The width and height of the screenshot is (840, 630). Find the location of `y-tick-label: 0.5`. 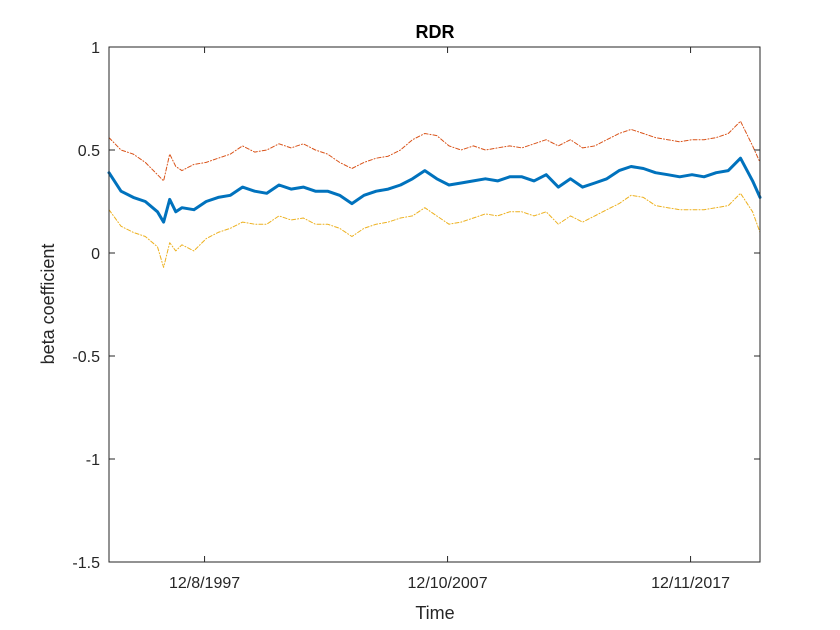

y-tick-label: 0.5 is located at coordinates (89, 151).